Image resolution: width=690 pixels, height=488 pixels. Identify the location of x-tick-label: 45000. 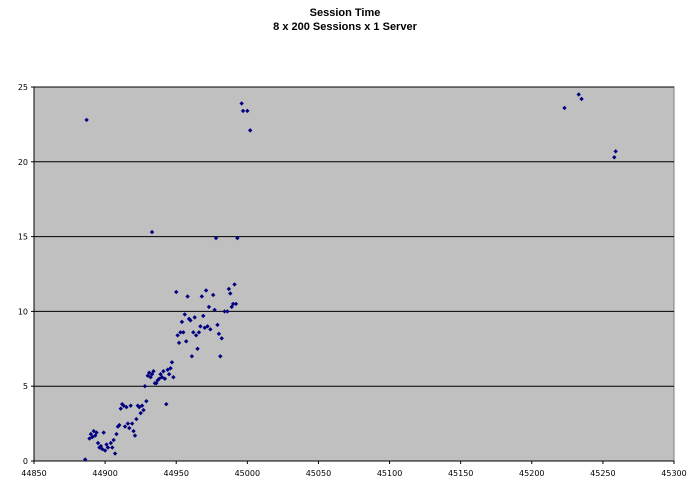
(247, 473).